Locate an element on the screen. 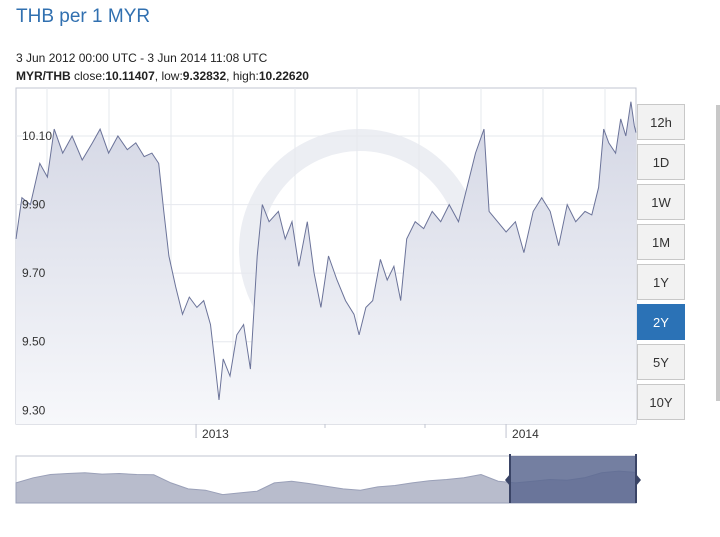 The image size is (720, 537). x-tick-label: 2014 is located at coordinates (525, 434).